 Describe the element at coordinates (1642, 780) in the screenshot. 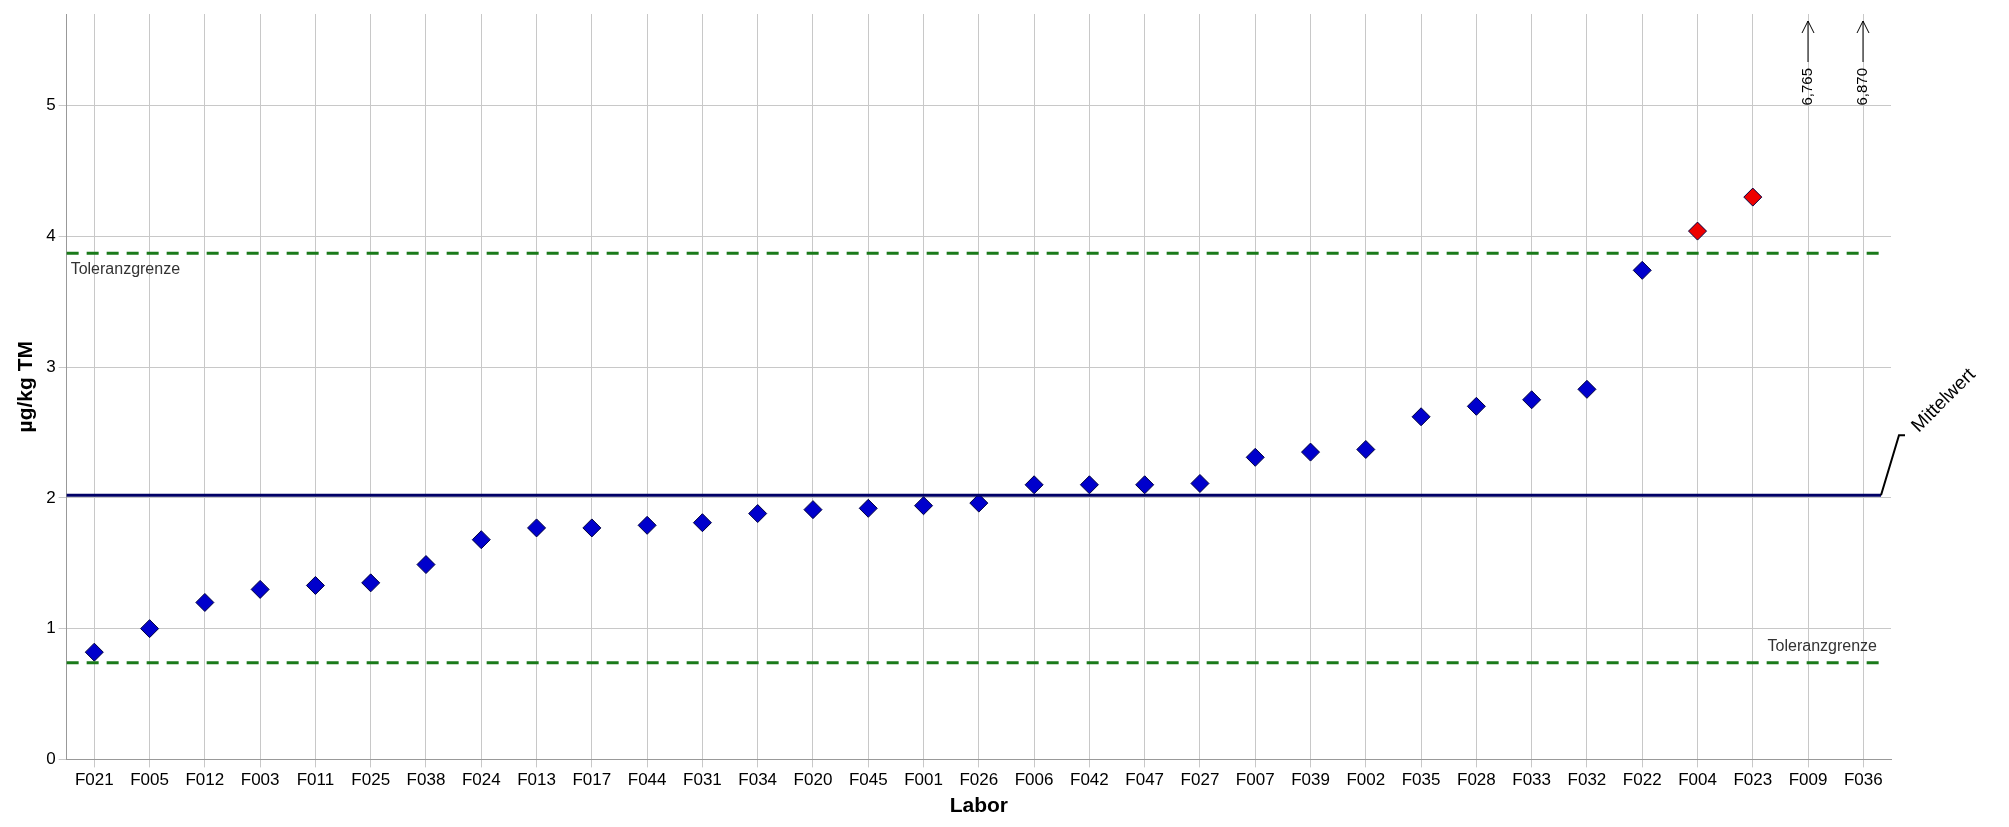

I see `x-tick-label: F022` at that location.